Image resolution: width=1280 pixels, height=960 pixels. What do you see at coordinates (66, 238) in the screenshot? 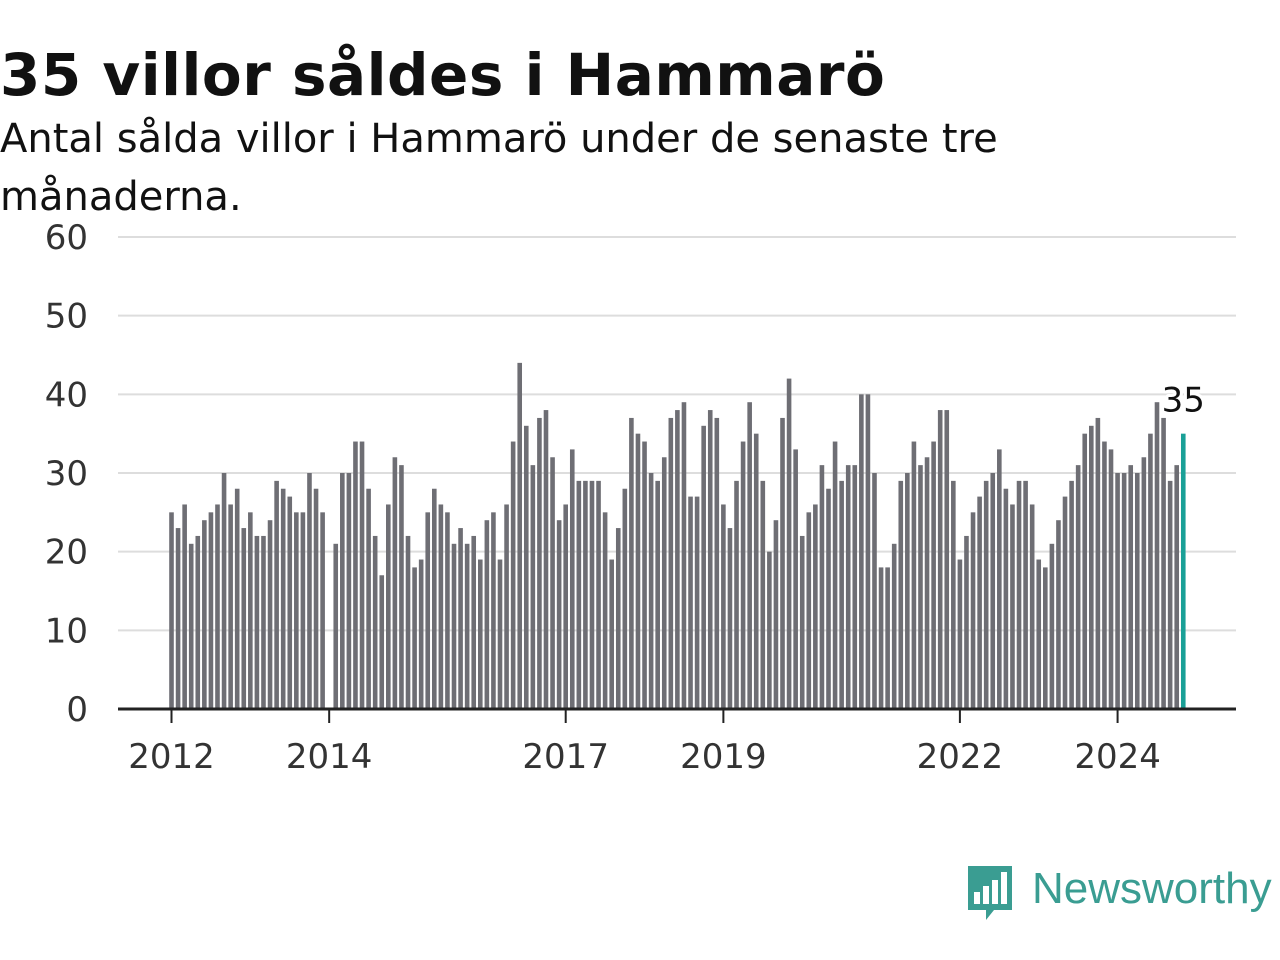
I see `y-tick-label: 60` at bounding box center [66, 238].